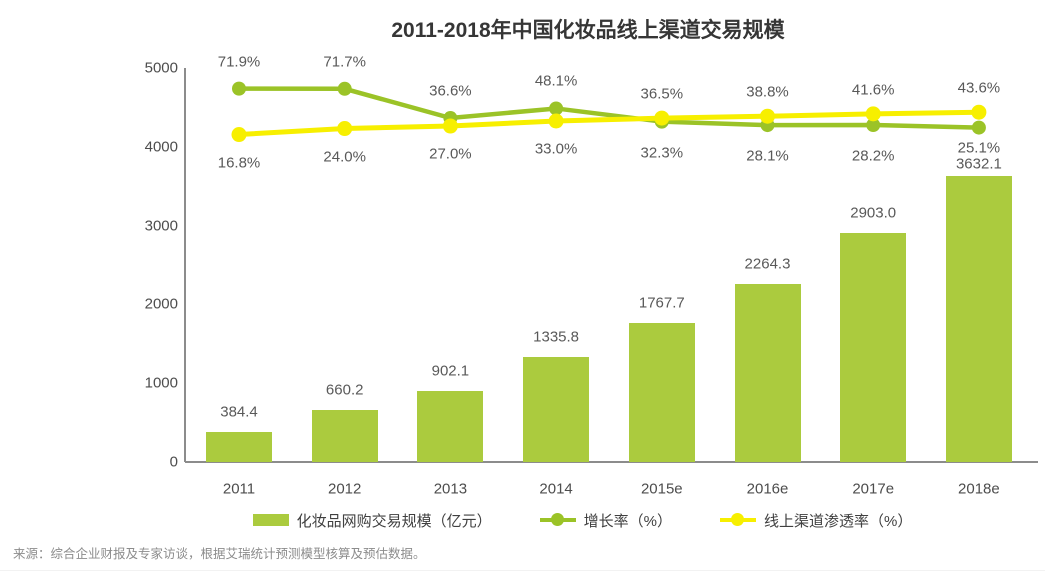 Image resolution: width=1045 pixels, height=571 pixels. What do you see at coordinates (767, 372) in the screenshot?
I see `bar-2016e` at bounding box center [767, 372].